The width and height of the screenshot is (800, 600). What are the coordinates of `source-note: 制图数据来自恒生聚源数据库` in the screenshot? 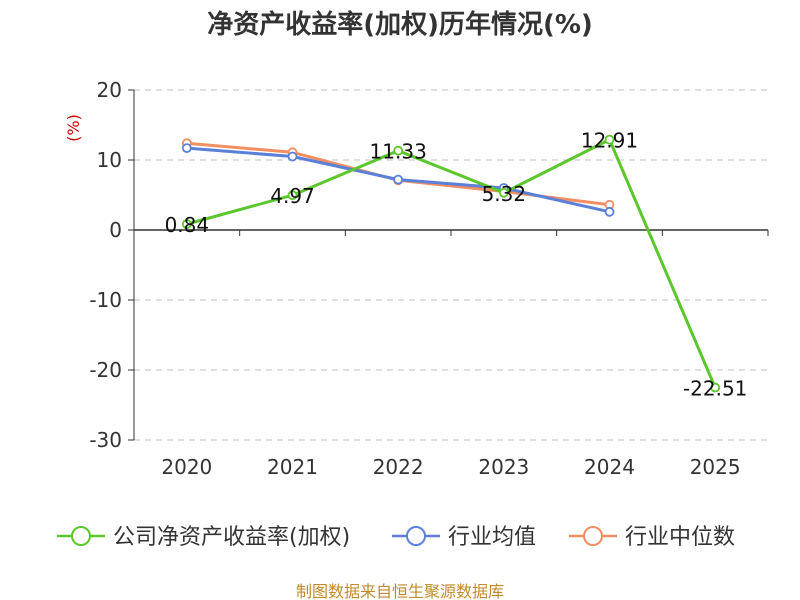 It's located at (400, 591).